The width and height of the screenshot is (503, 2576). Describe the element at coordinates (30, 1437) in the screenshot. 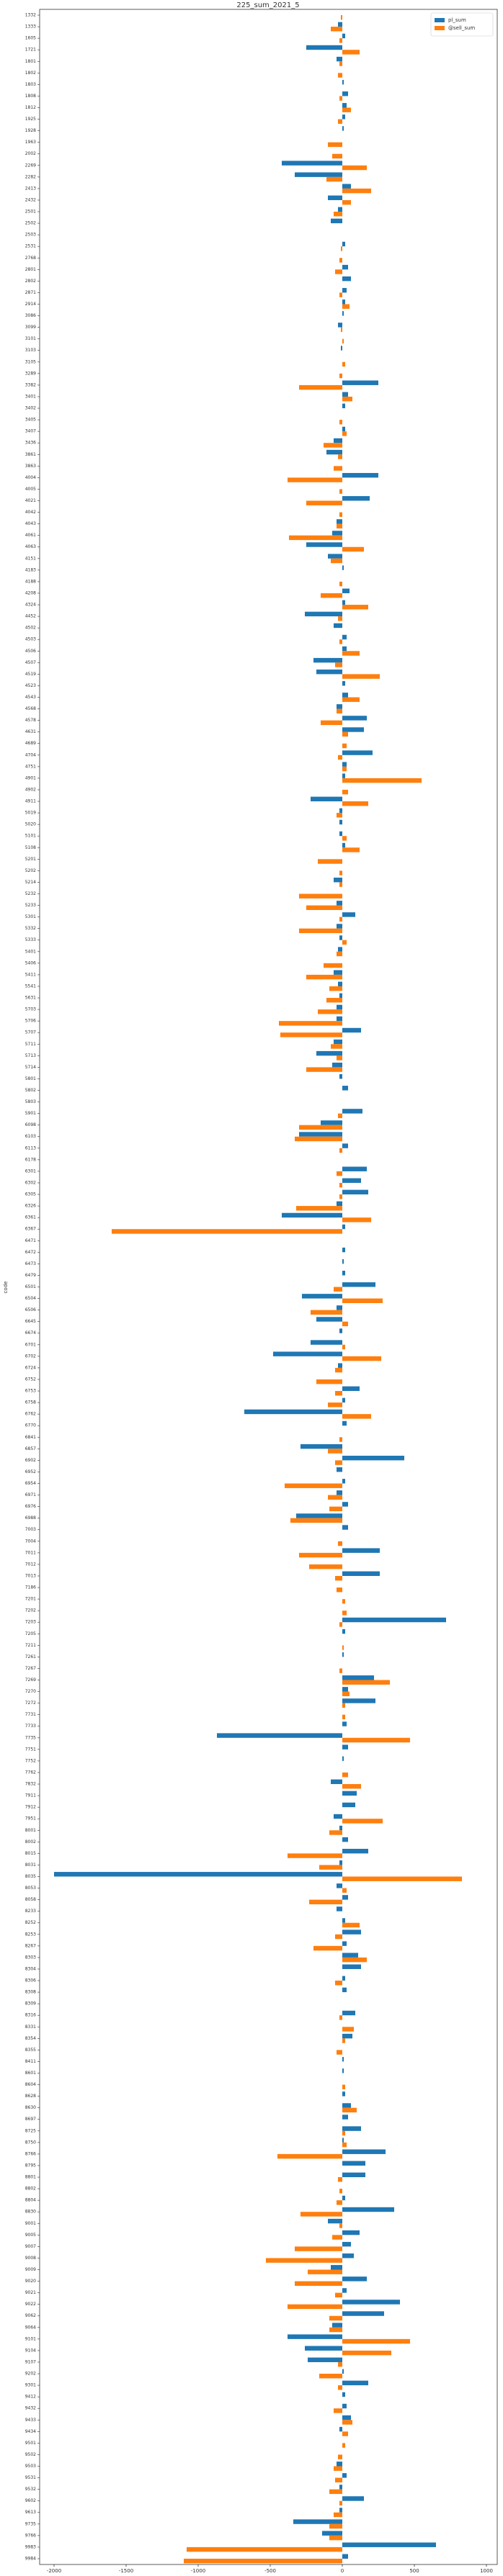

I see `y-tick-label: 6841` at that location.